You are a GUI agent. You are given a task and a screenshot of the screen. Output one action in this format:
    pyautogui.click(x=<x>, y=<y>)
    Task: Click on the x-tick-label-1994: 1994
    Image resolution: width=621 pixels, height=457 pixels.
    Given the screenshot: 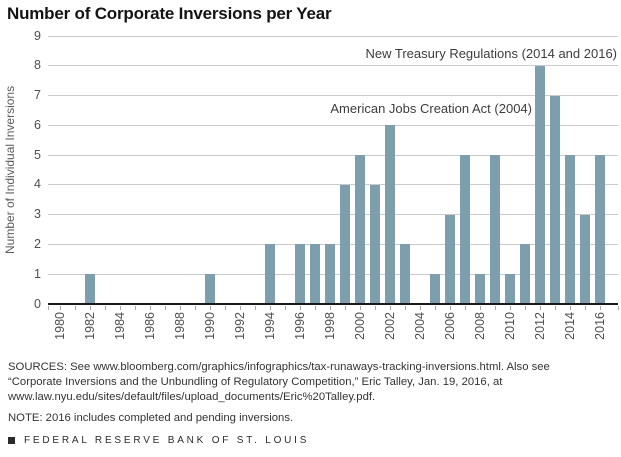 What is the action you would take?
    pyautogui.click(x=270, y=326)
    